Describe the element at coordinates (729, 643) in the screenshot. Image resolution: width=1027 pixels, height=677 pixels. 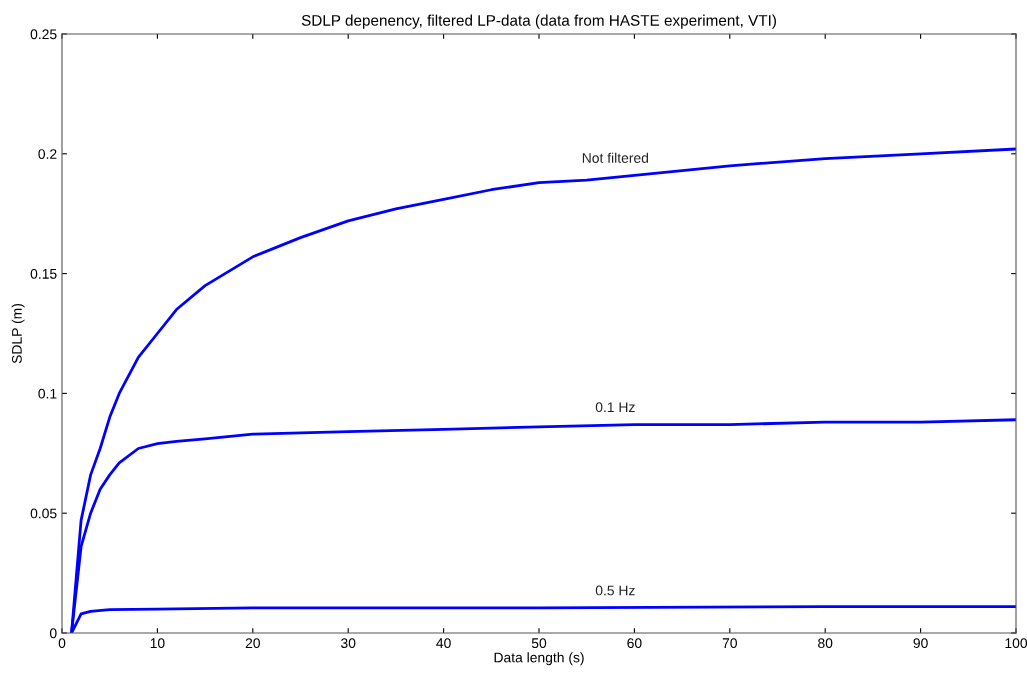
I see `x-tick-label: 70` at that location.